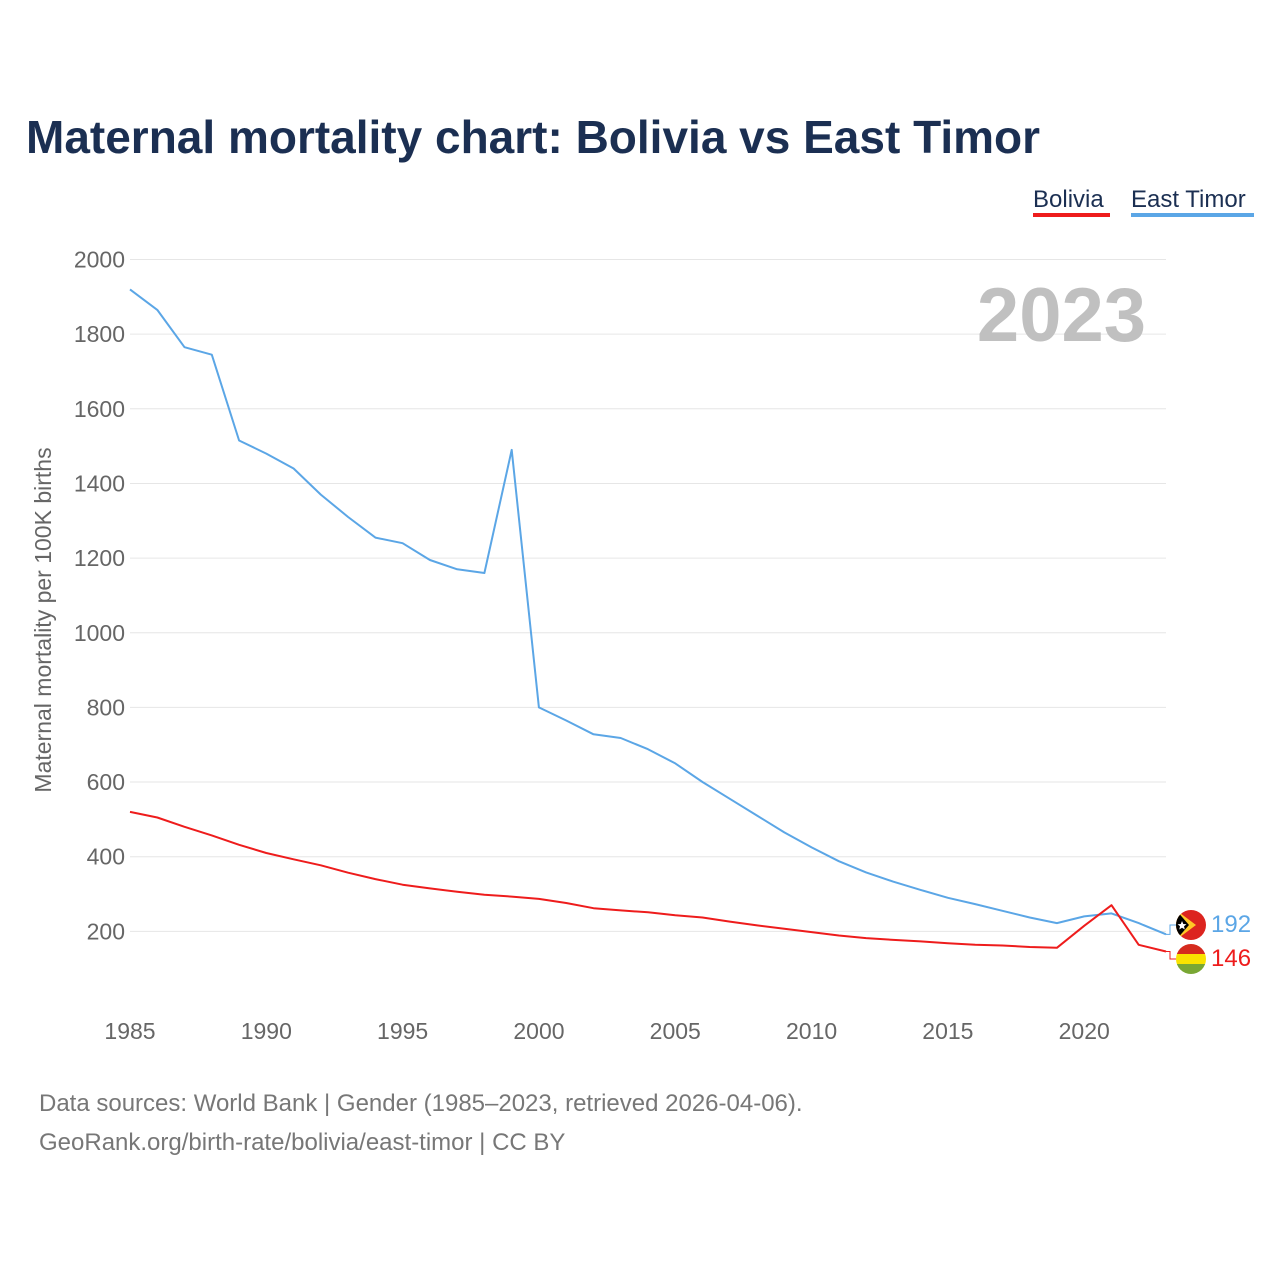 The width and height of the screenshot is (1280, 1280). I want to click on y-tick-label: 1000, so click(99, 633).